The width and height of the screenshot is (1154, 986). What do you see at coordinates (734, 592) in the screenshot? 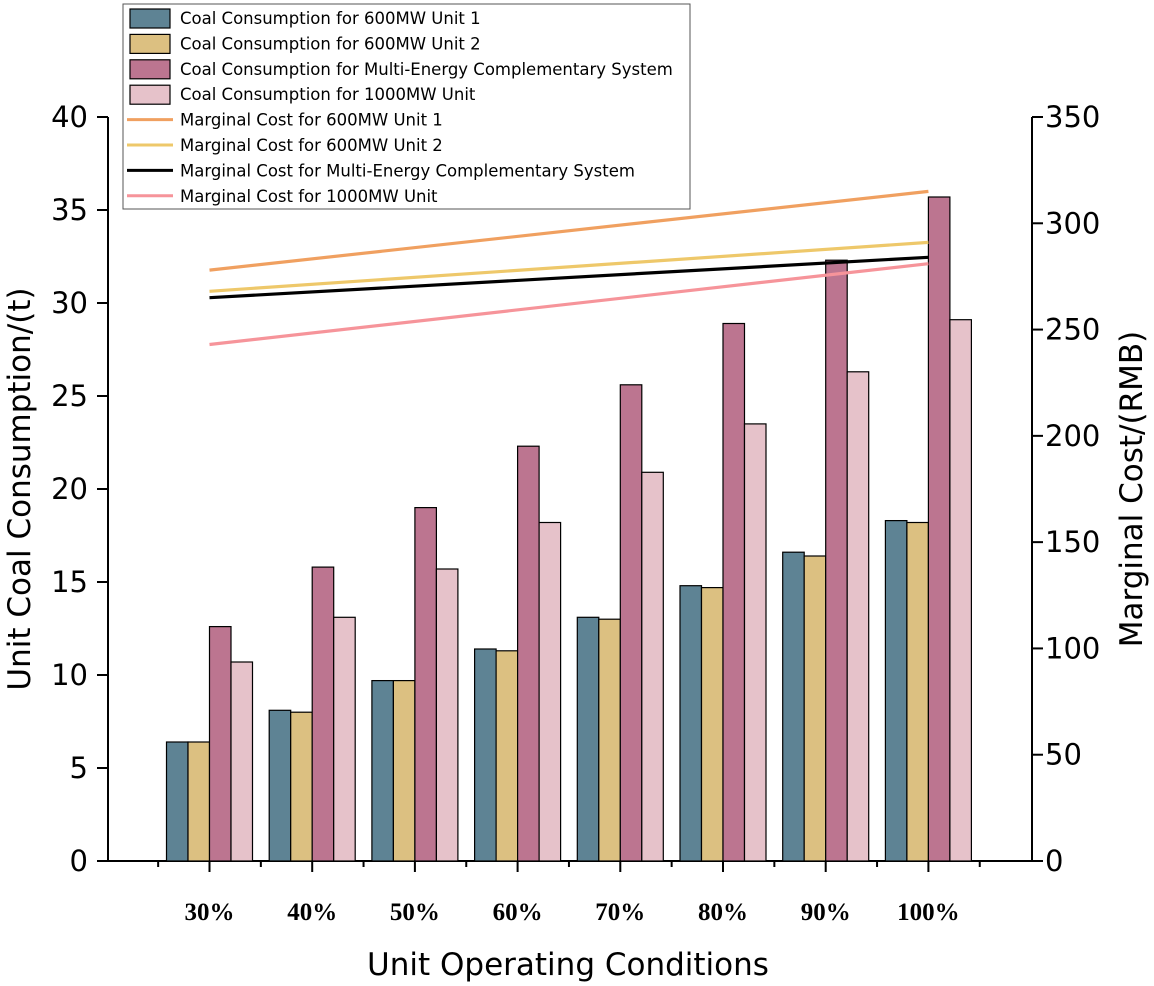
I see `bar-s3-80pct` at bounding box center [734, 592].